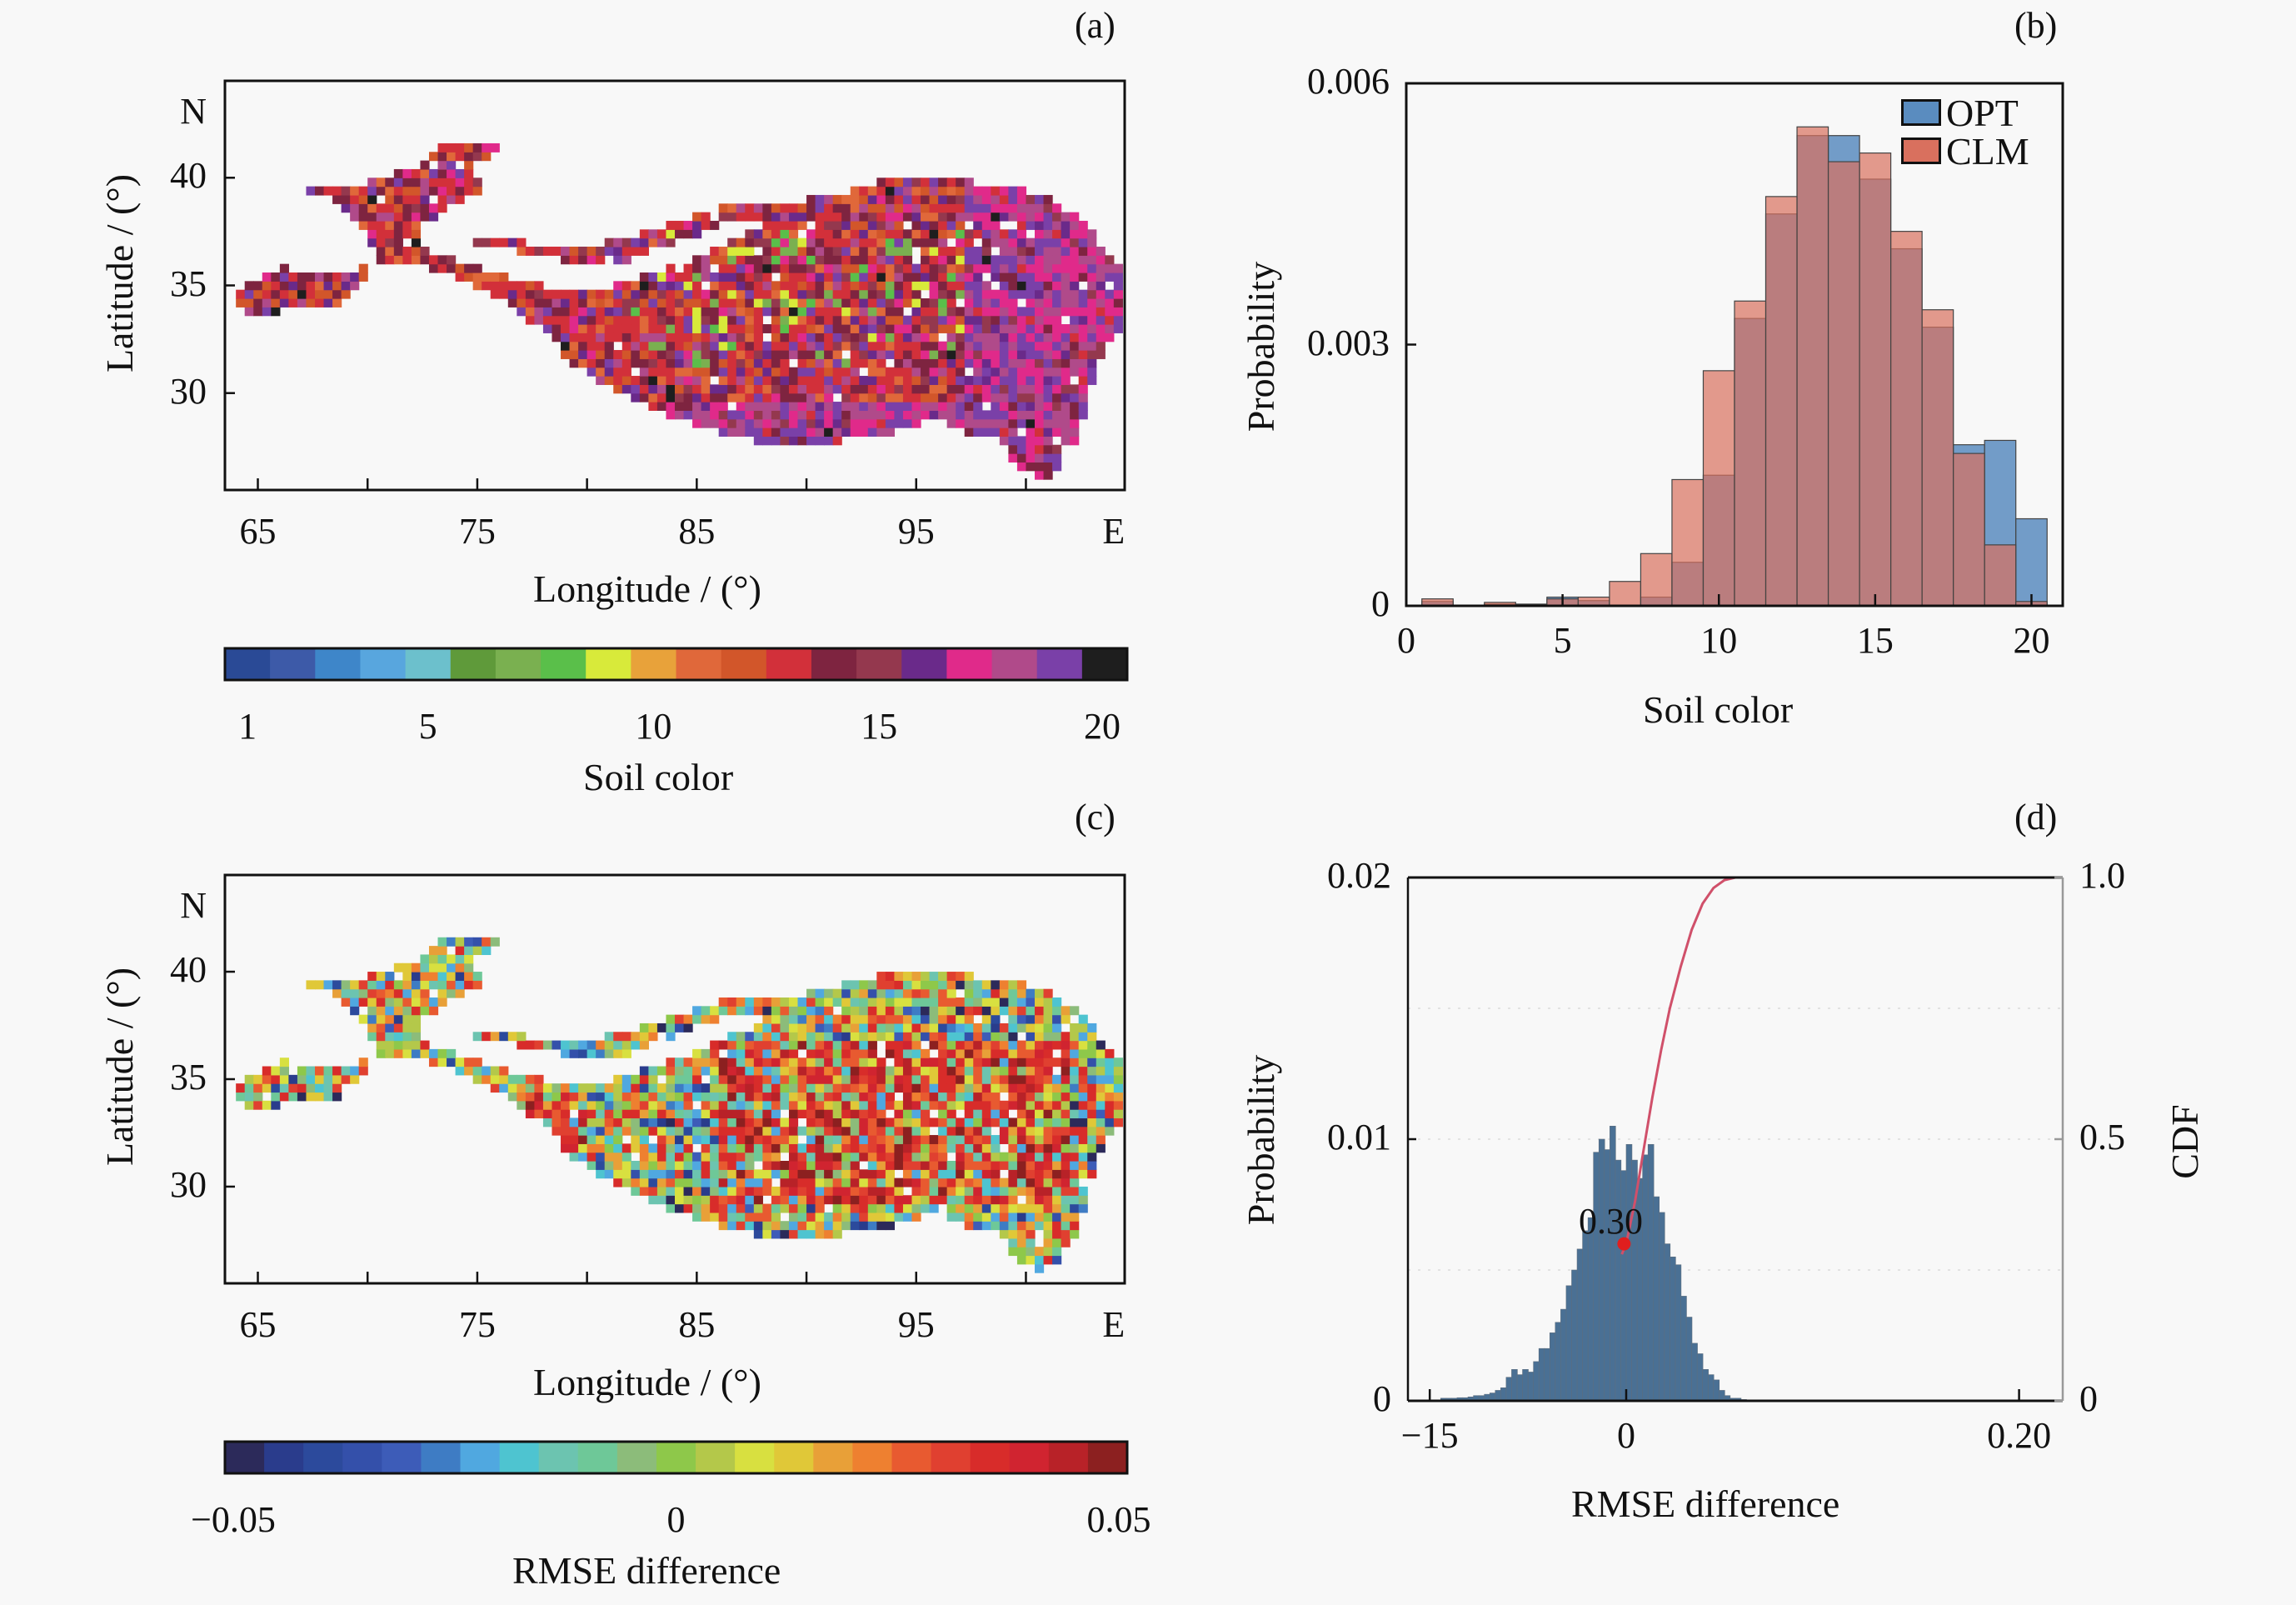  I want to click on x-tick-label: 75, so click(477, 1324).